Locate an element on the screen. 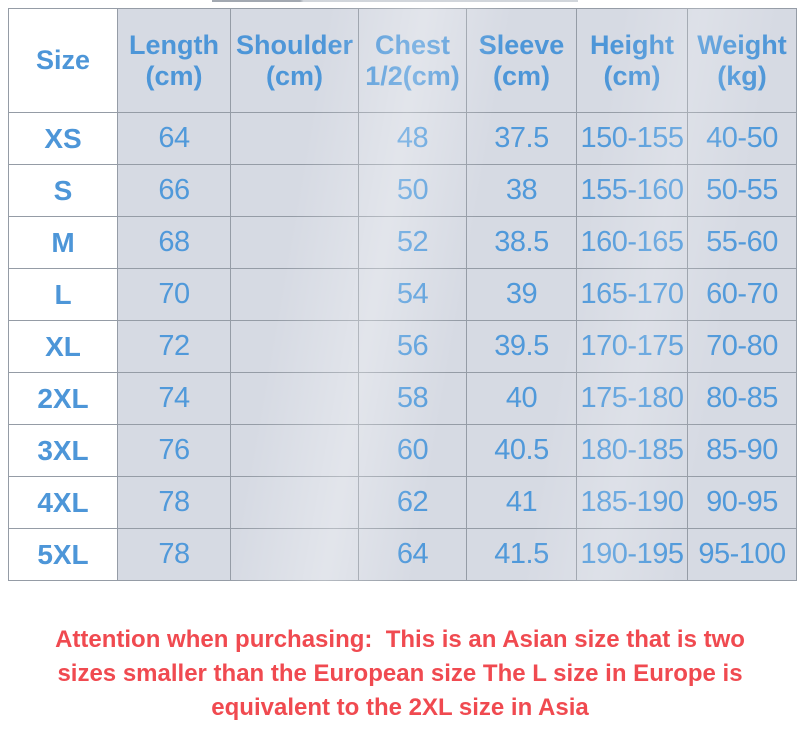 Image resolution: width=800 pixels, height=731 pixels. table-row: L 70 54 39 165-170 60-70 is located at coordinates (402, 294).